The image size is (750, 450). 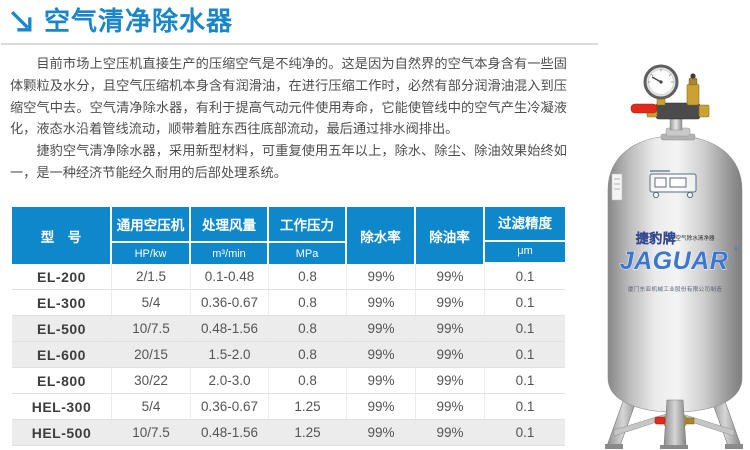 What do you see at coordinates (525, 251) in the screenshot?
I see `header-precision-unit: μm` at bounding box center [525, 251].